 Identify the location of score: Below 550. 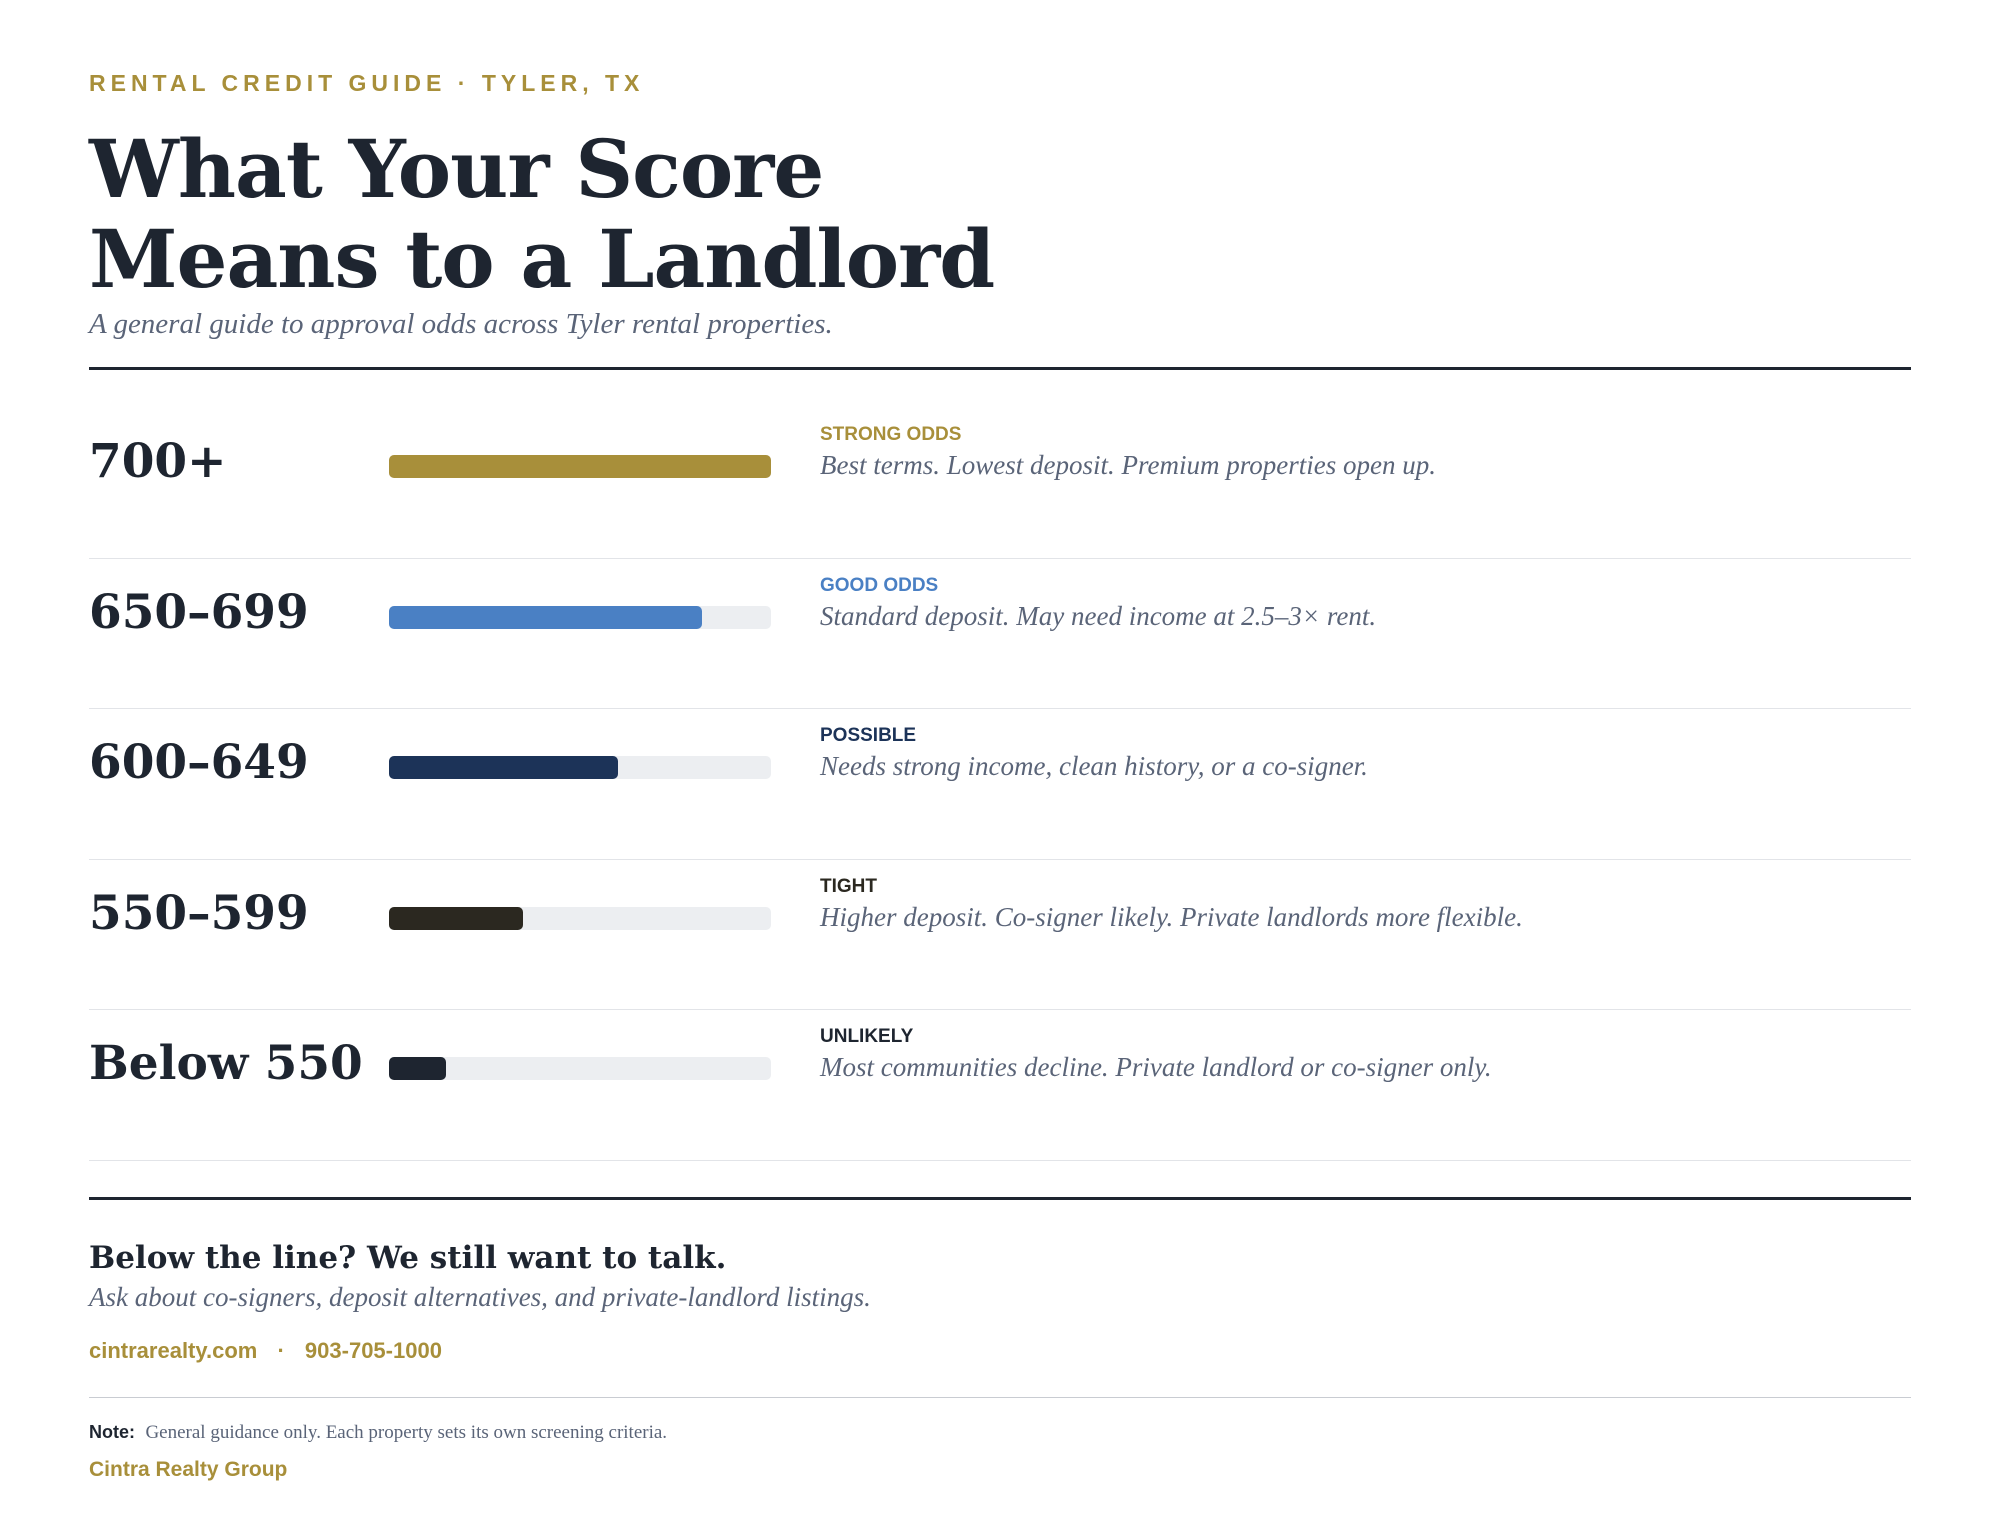
(226, 1063).